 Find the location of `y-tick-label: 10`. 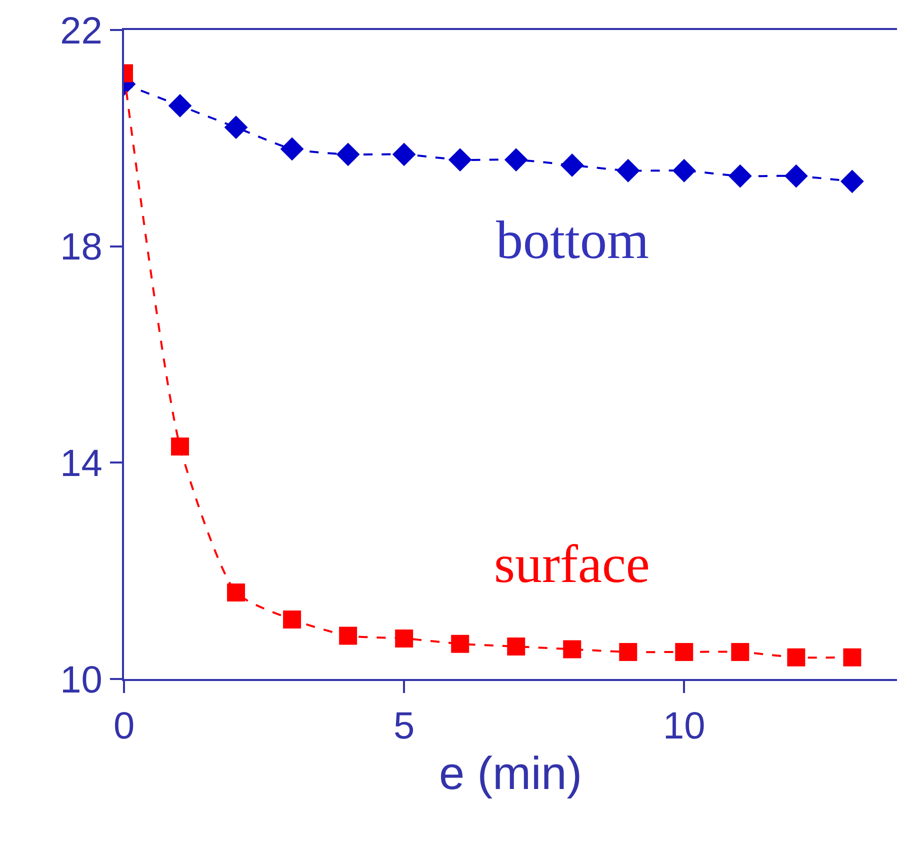

y-tick-label: 10 is located at coordinates (81, 680).